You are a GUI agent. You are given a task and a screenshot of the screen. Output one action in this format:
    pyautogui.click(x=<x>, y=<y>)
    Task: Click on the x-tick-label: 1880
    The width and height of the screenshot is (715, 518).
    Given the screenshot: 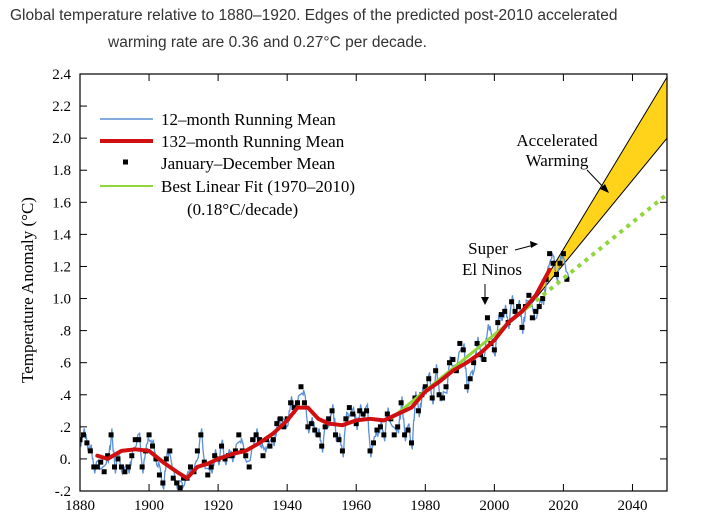 What is the action you would take?
    pyautogui.click(x=80, y=506)
    